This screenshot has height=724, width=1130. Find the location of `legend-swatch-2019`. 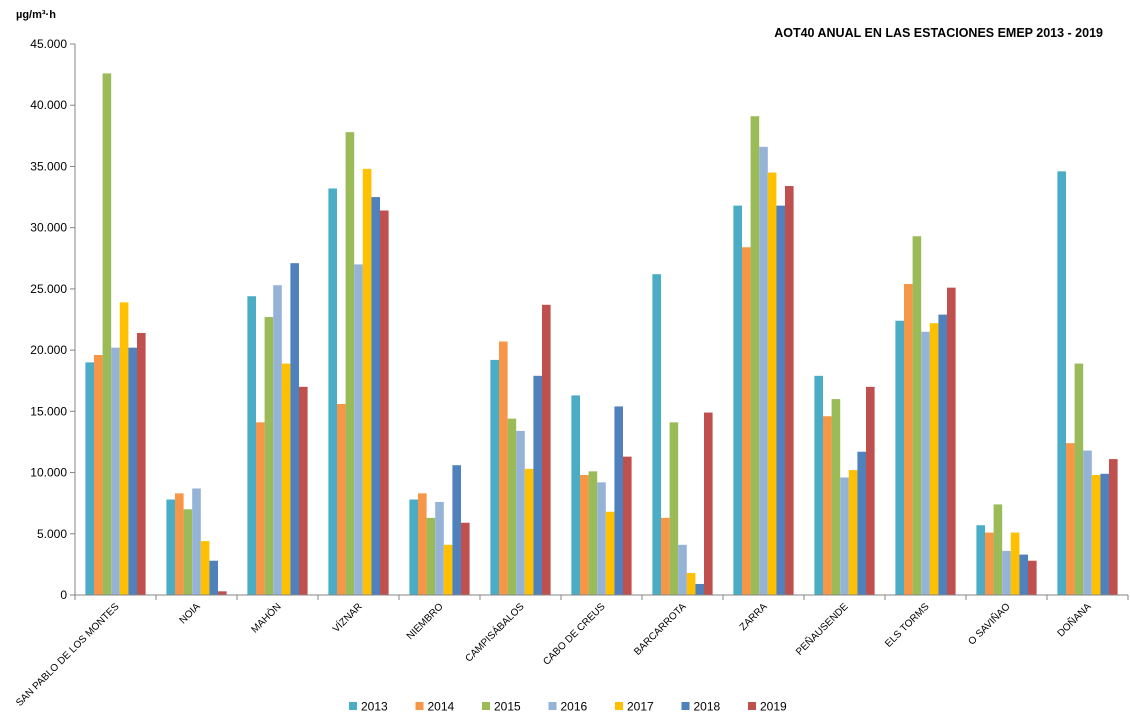

legend-swatch-2019 is located at coordinates (752, 706).